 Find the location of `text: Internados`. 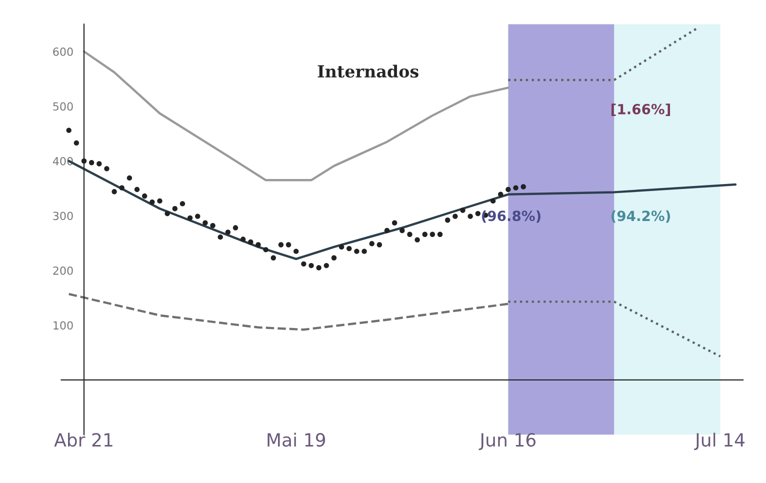

text: Internados is located at coordinates (368, 71).